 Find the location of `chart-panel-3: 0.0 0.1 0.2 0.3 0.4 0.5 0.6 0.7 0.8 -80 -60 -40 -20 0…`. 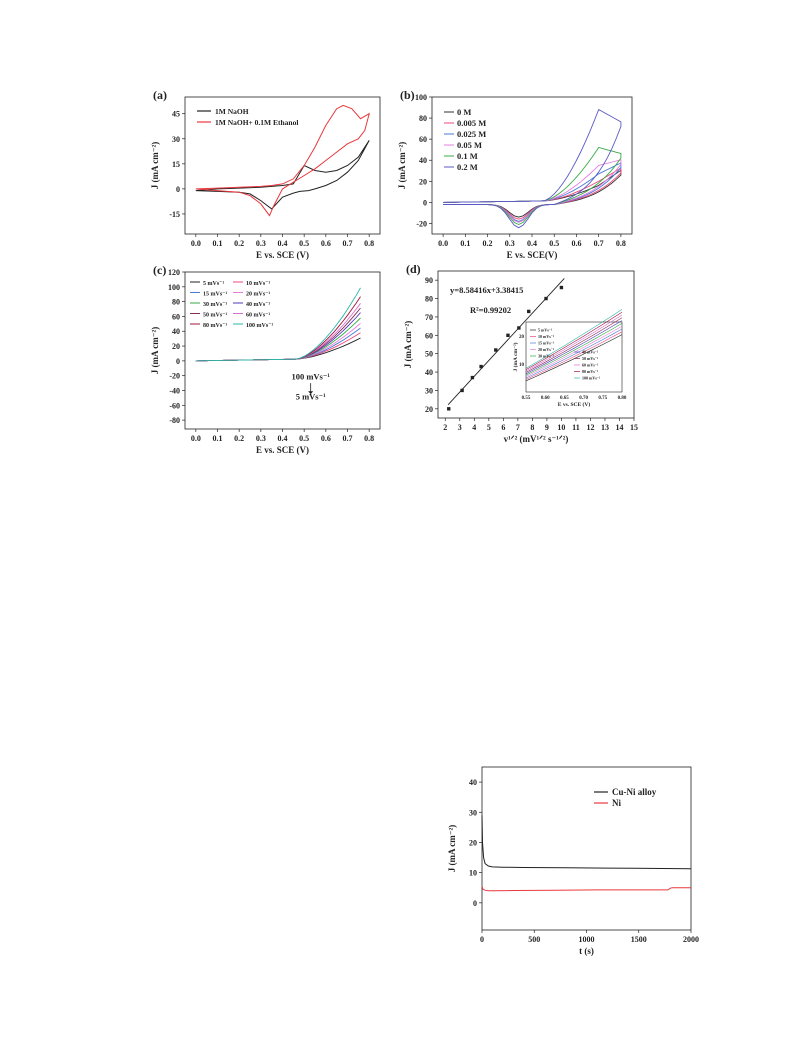

chart-panel-3: 0.0 0.1 0.2 0.3 0.4 0.5 0.6 0.7 0.8 -80 -60 -40 -20 0… is located at coordinates (265, 359).